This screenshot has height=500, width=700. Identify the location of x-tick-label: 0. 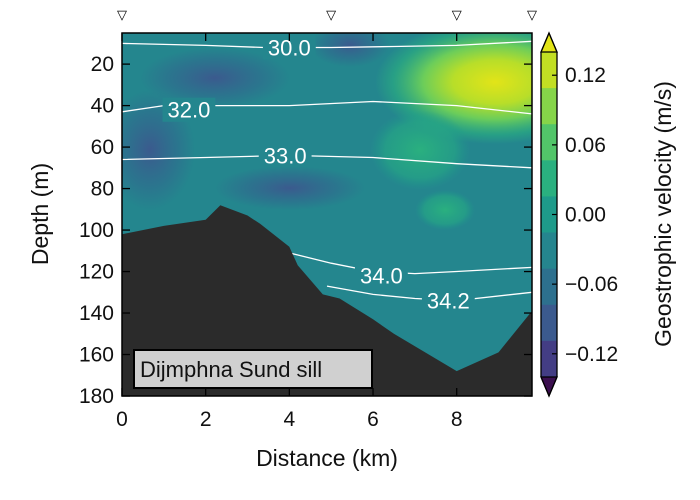
(122, 419).